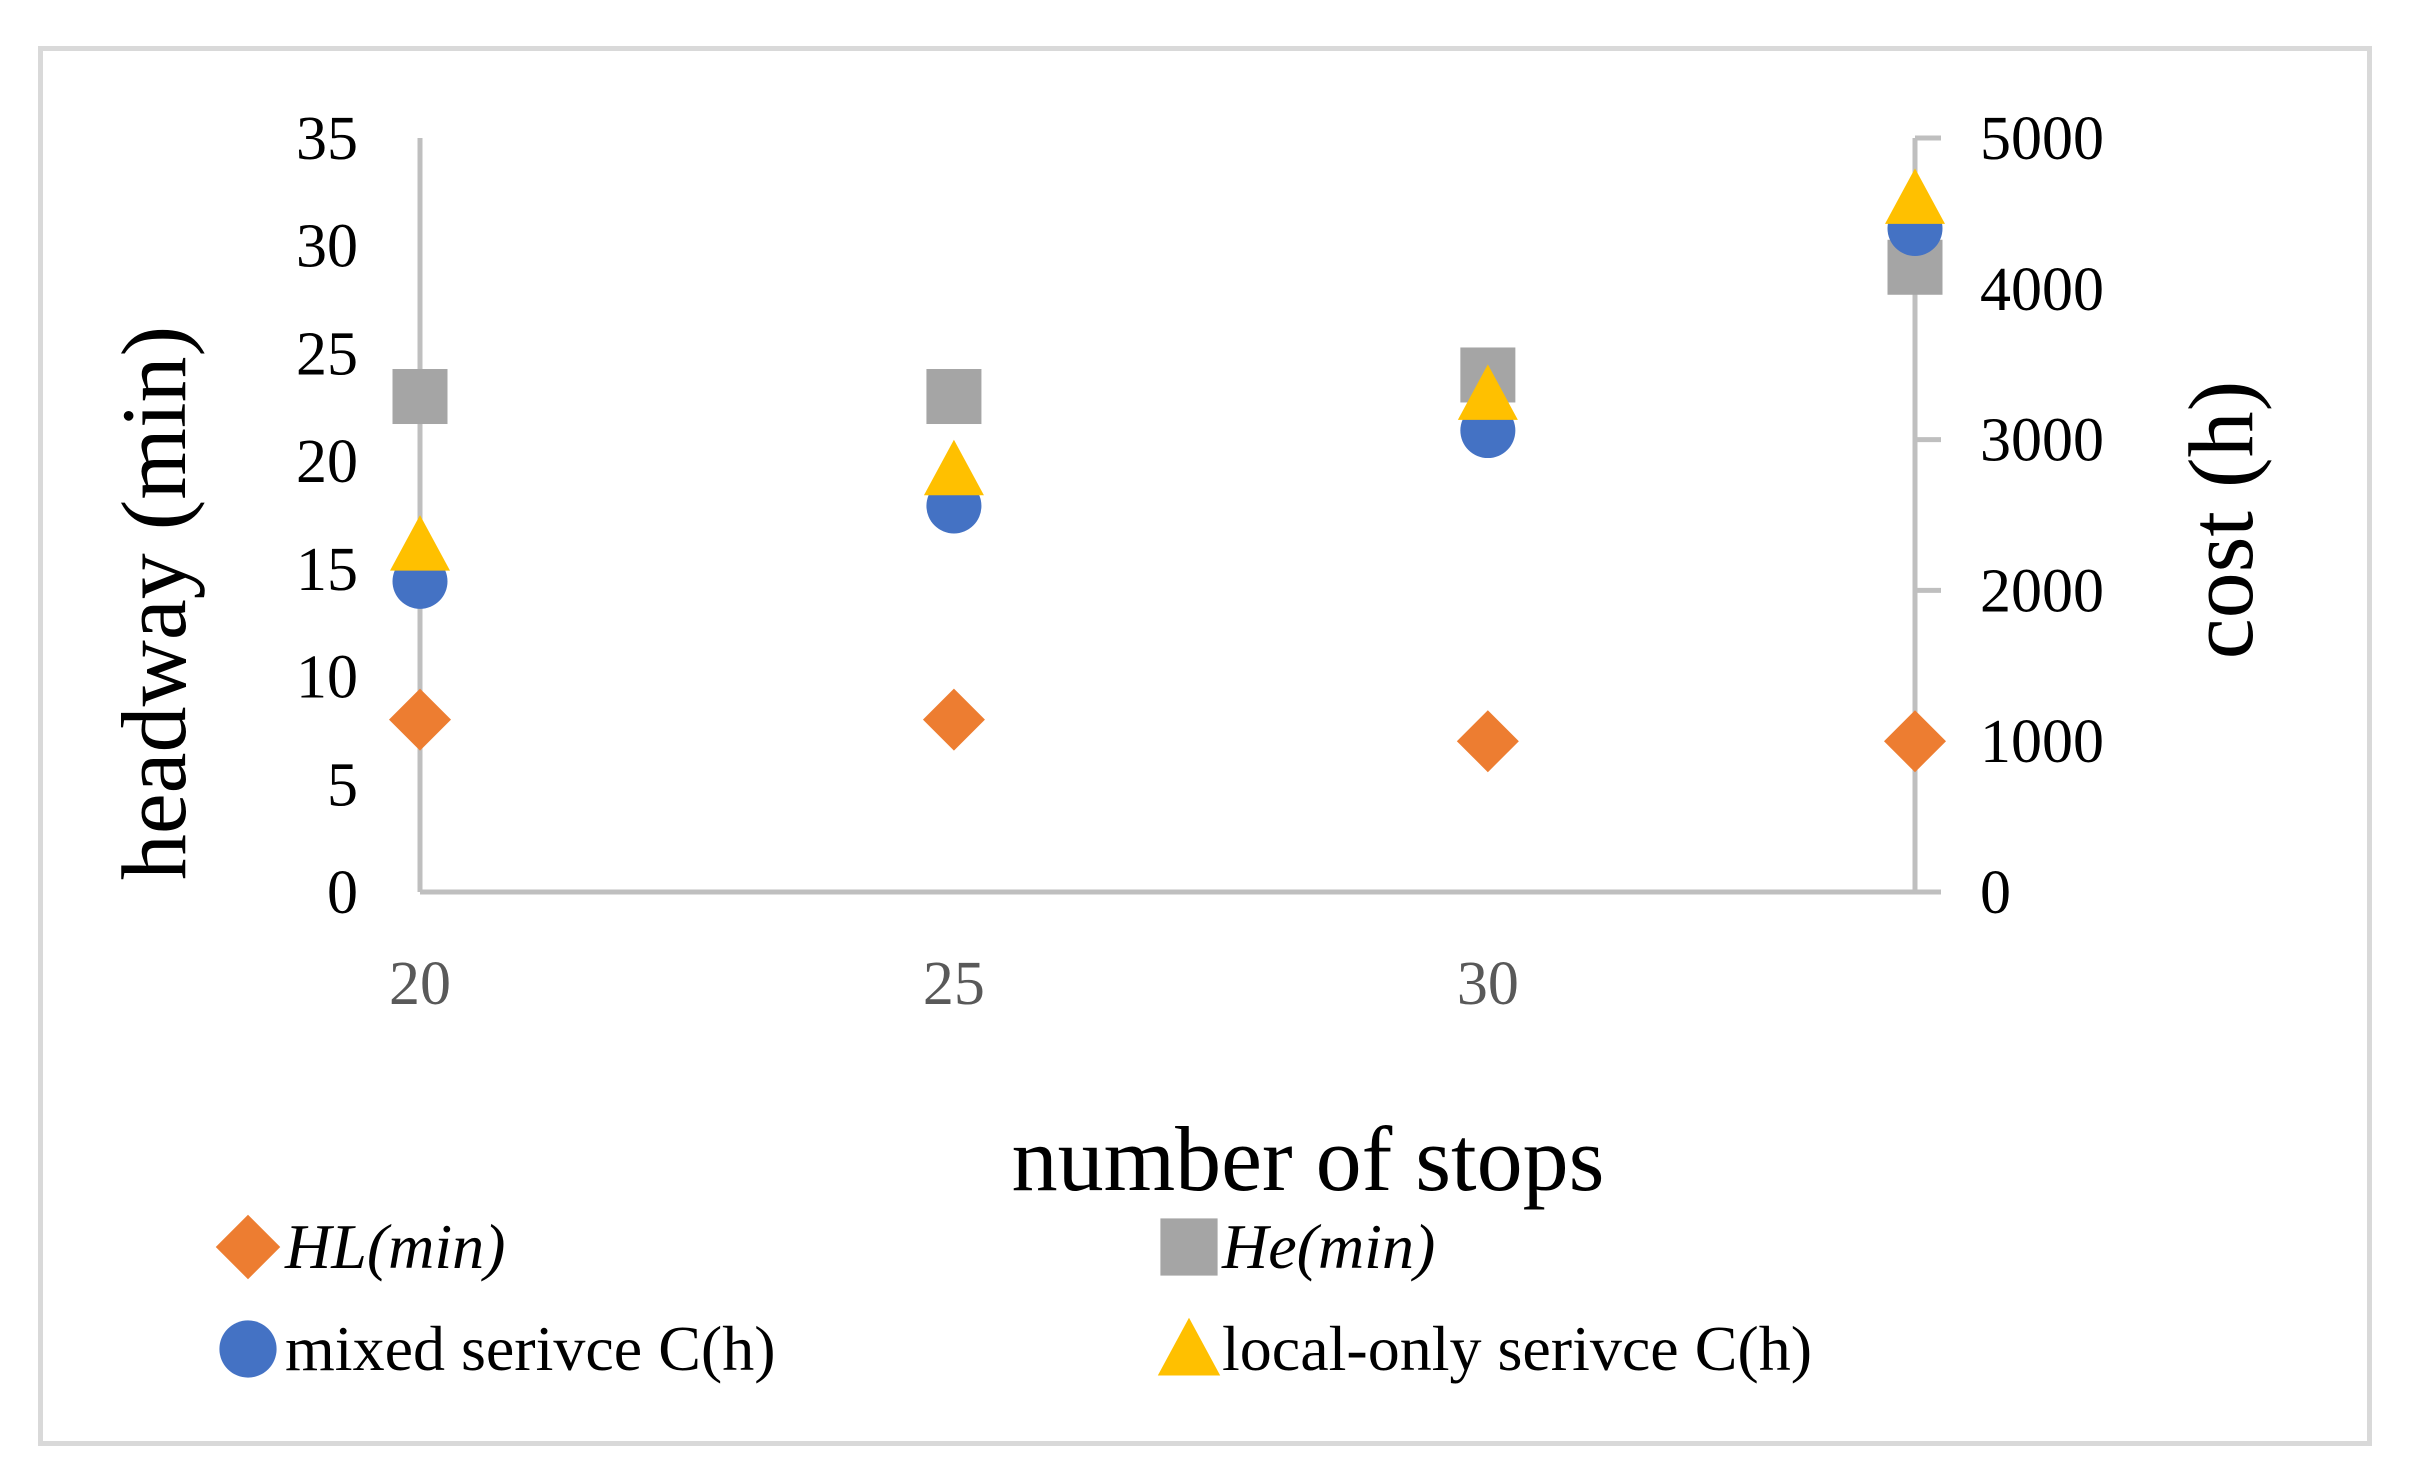 Image resolution: width=2409 pixels, height=1480 pixels. I want to click on right-tick-label: 0, so click(1995, 893).